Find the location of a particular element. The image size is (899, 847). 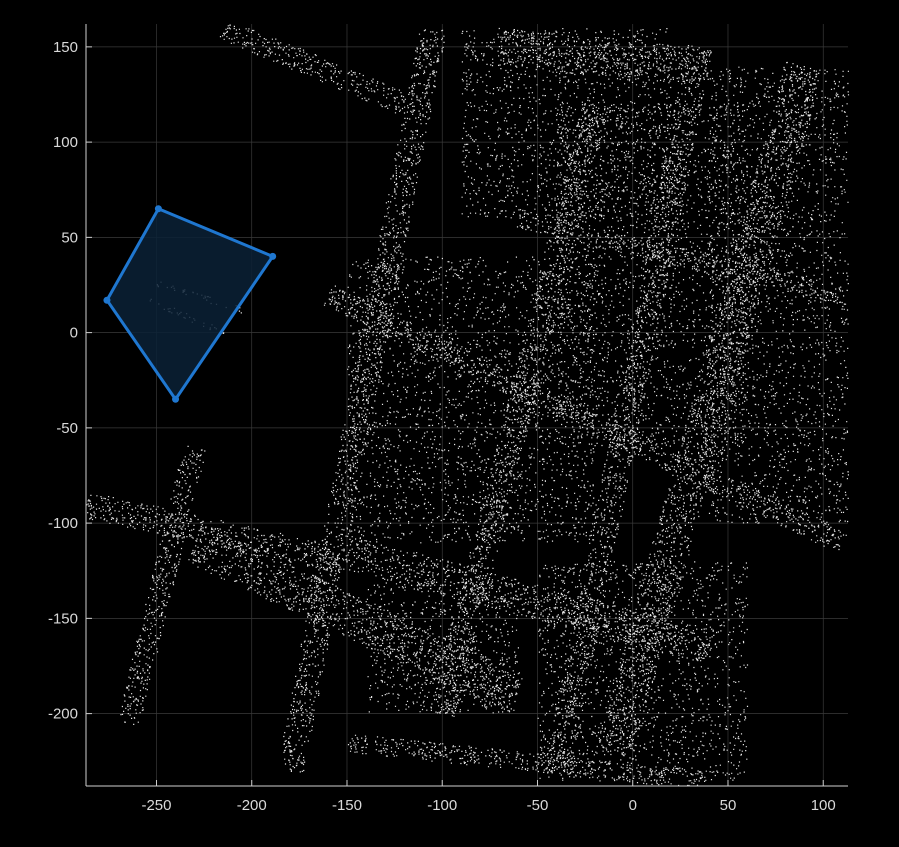

y-tick-label: 50 is located at coordinates (69, 237).